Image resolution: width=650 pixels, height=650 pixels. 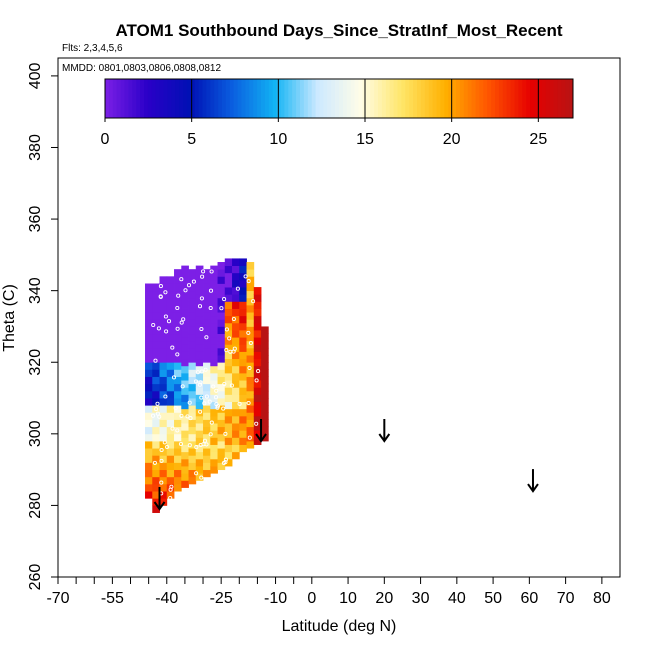 What do you see at coordinates (533, 481) in the screenshot?
I see `down-arrow-icon` at bounding box center [533, 481].